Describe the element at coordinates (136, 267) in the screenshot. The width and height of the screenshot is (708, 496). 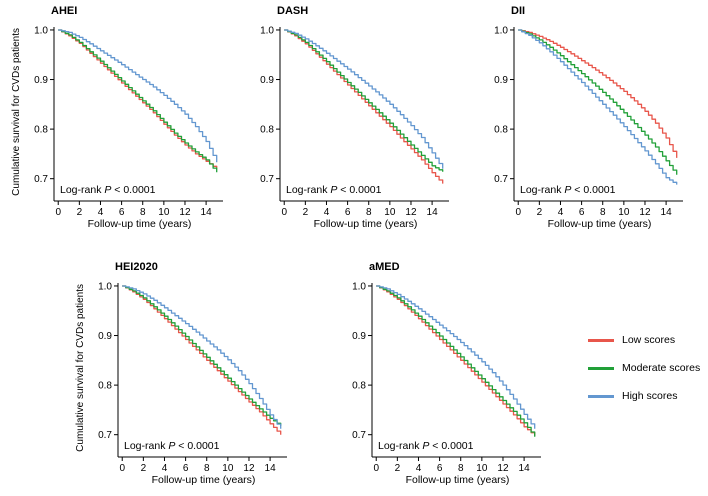
I see `panel-title: HEI2020` at that location.